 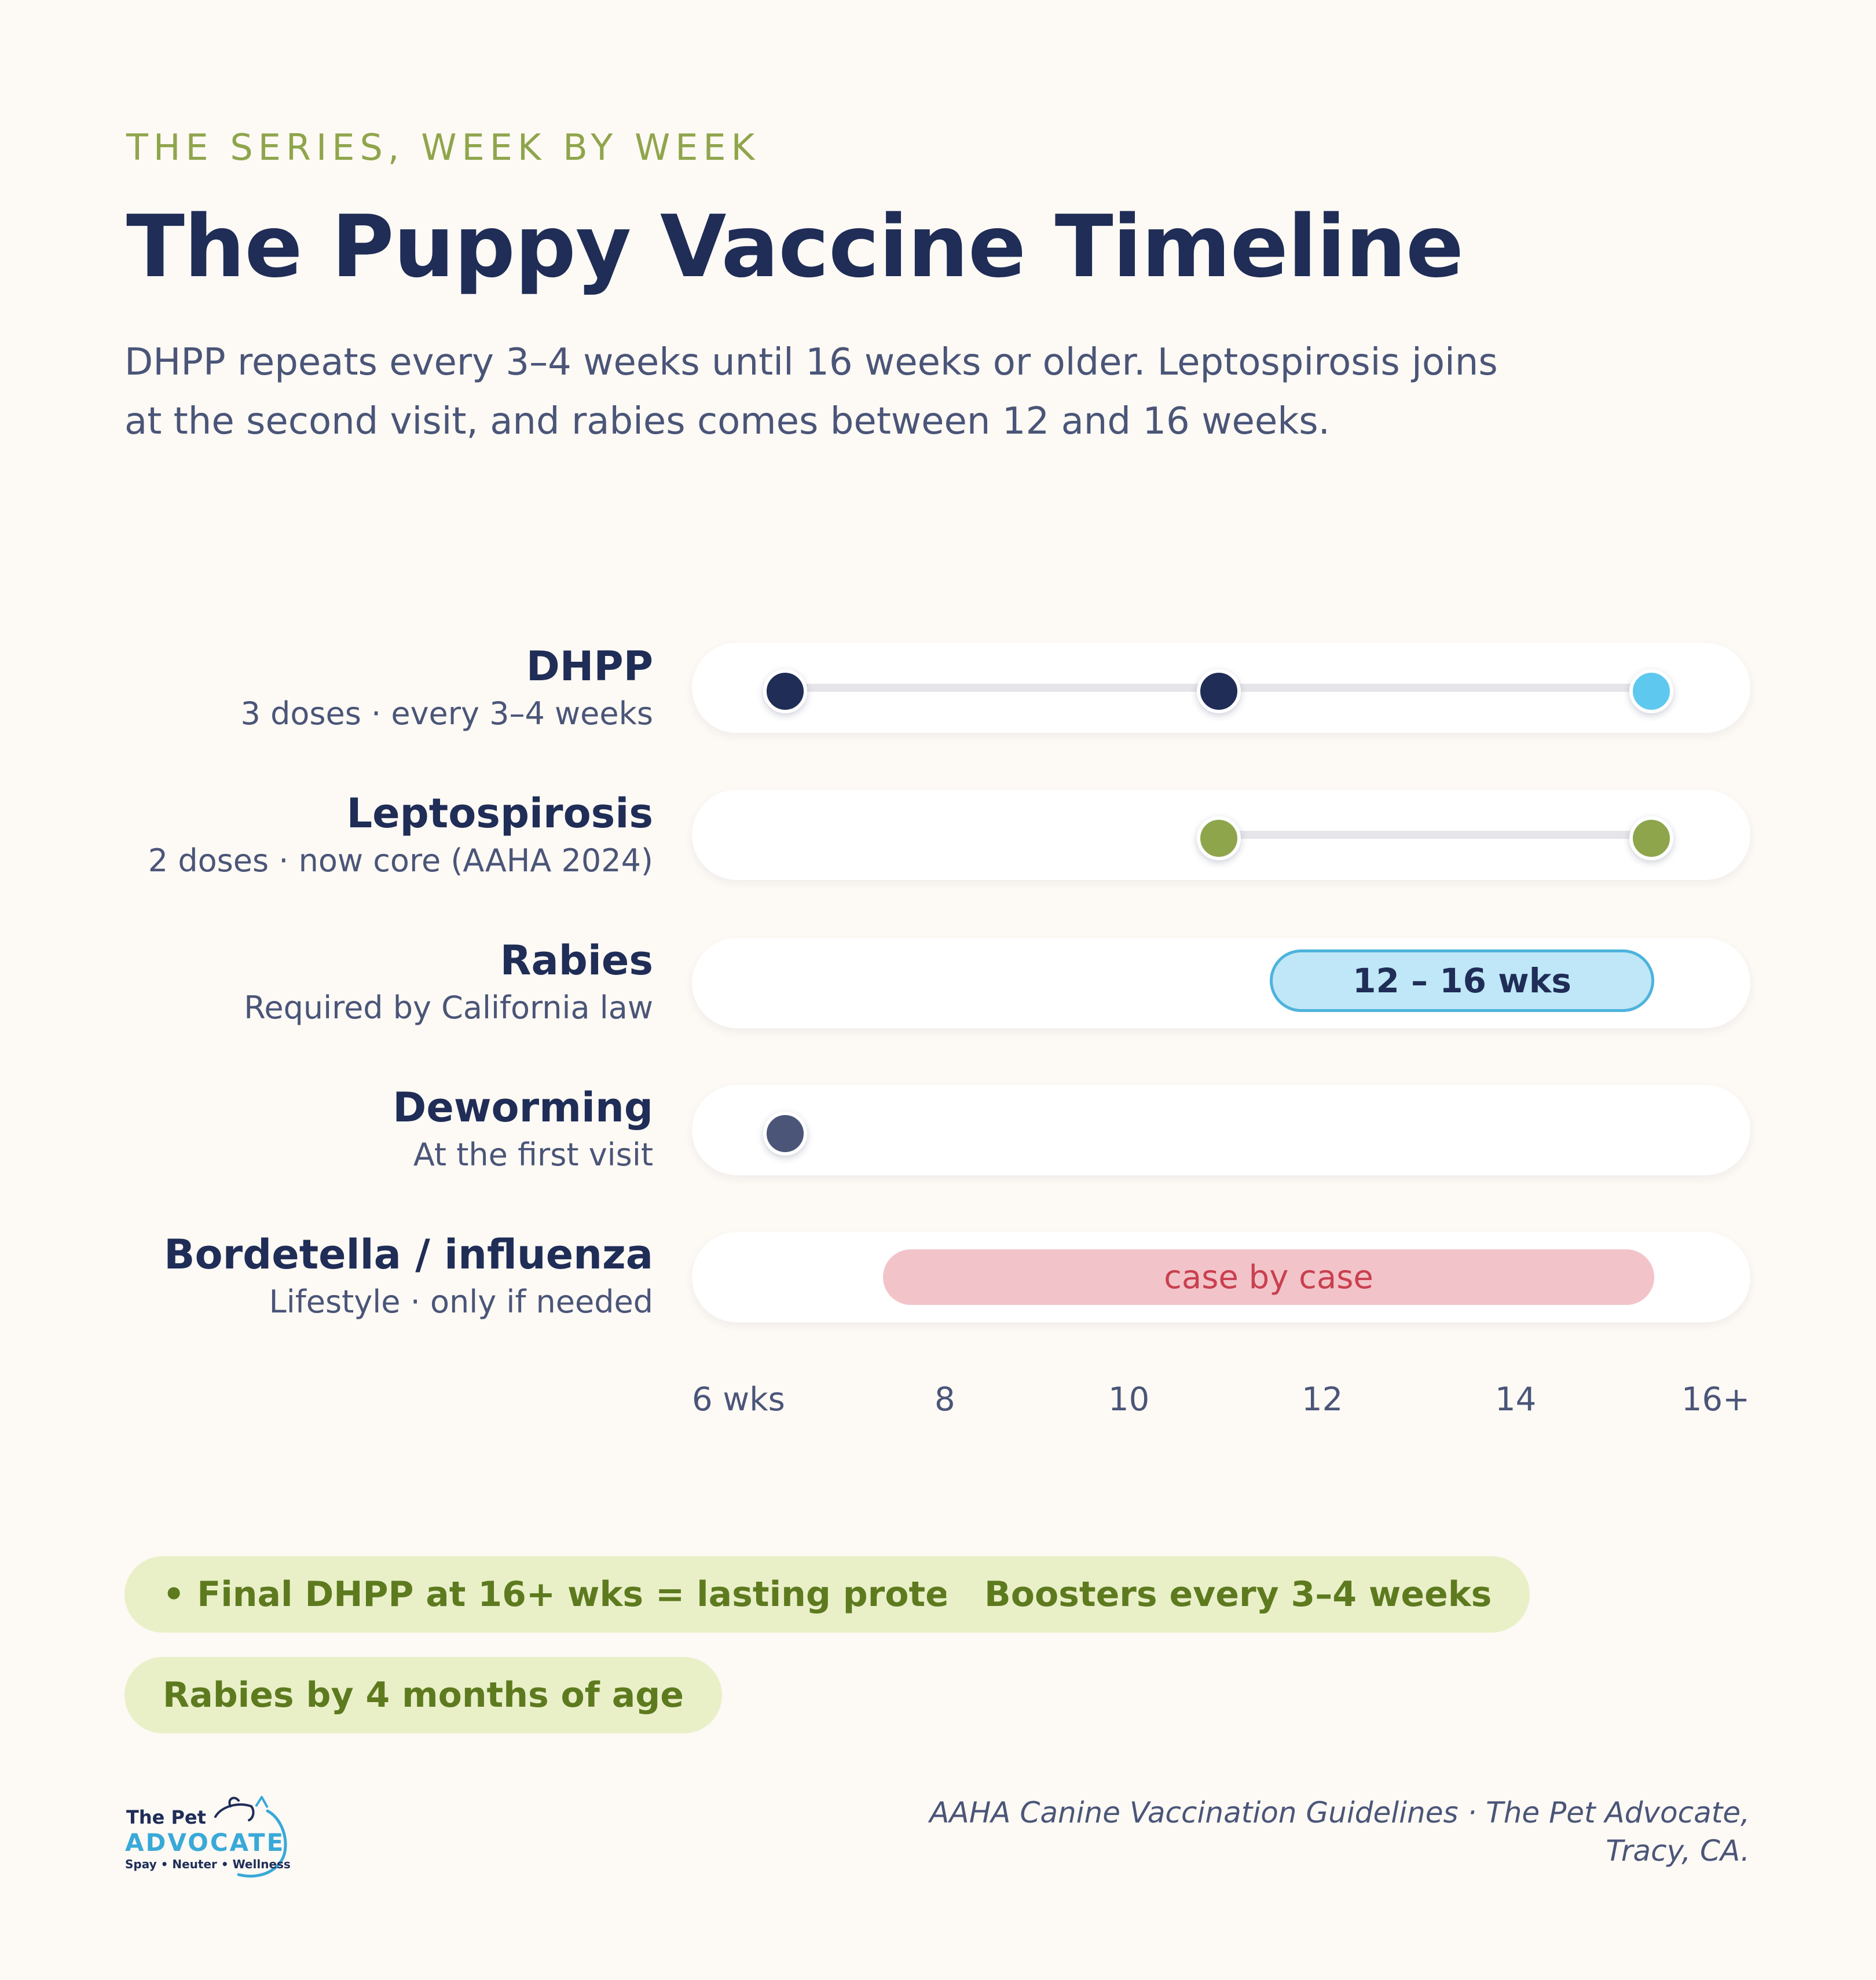 What do you see at coordinates (739, 1400) in the screenshot?
I see `axis-tick-6: 6 wks` at bounding box center [739, 1400].